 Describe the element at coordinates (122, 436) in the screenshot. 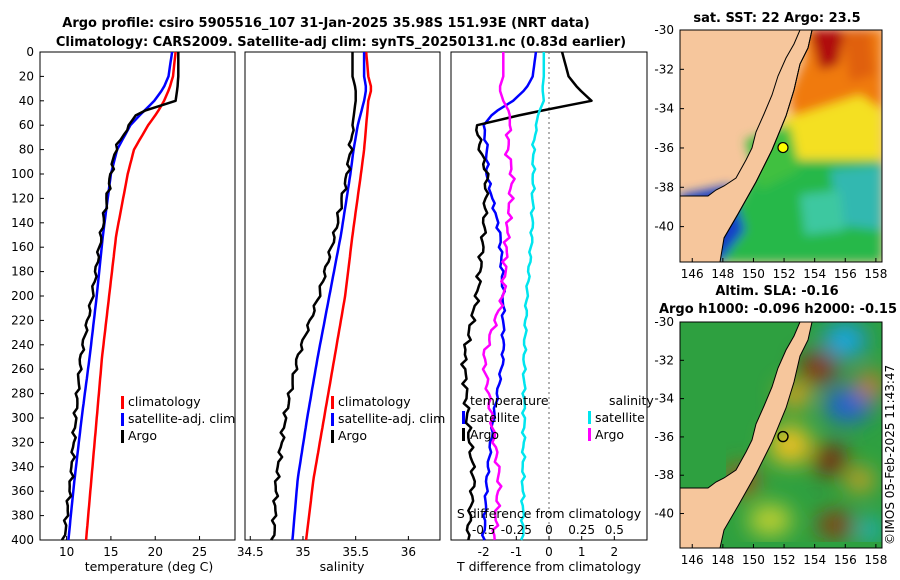

I see `legend-swatch-argo` at that location.